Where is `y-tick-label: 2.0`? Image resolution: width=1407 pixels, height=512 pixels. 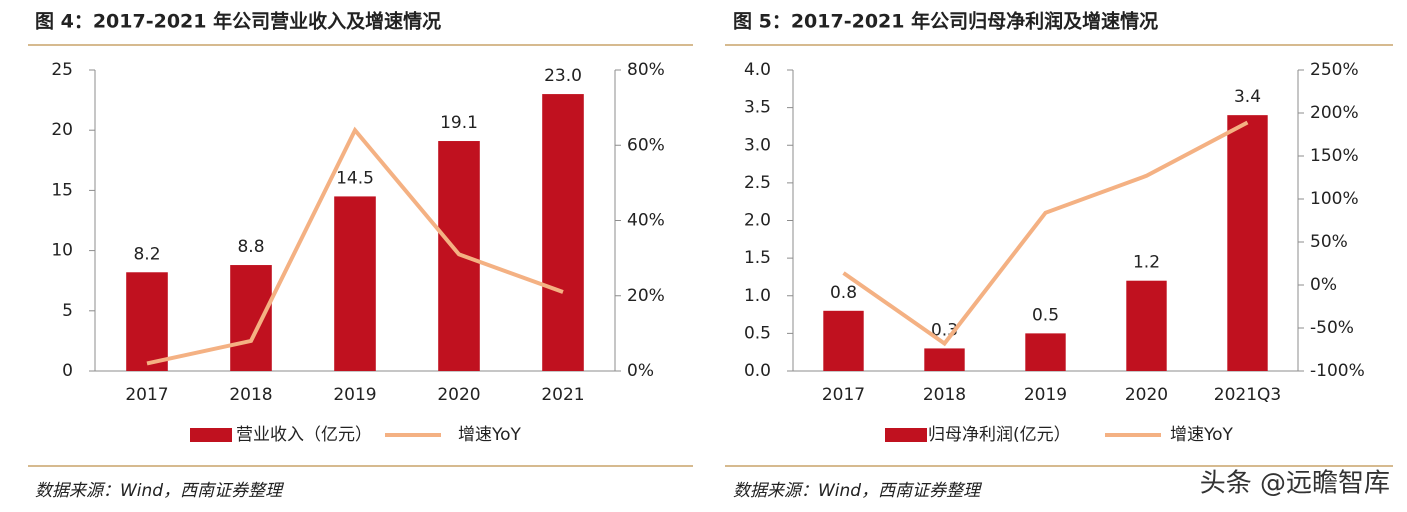
y-tick-label: 2.0 is located at coordinates (757, 221).